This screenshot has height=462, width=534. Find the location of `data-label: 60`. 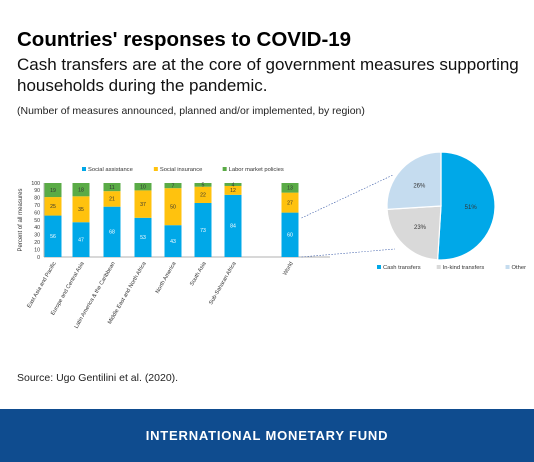

data-label: 60 is located at coordinates (290, 236).